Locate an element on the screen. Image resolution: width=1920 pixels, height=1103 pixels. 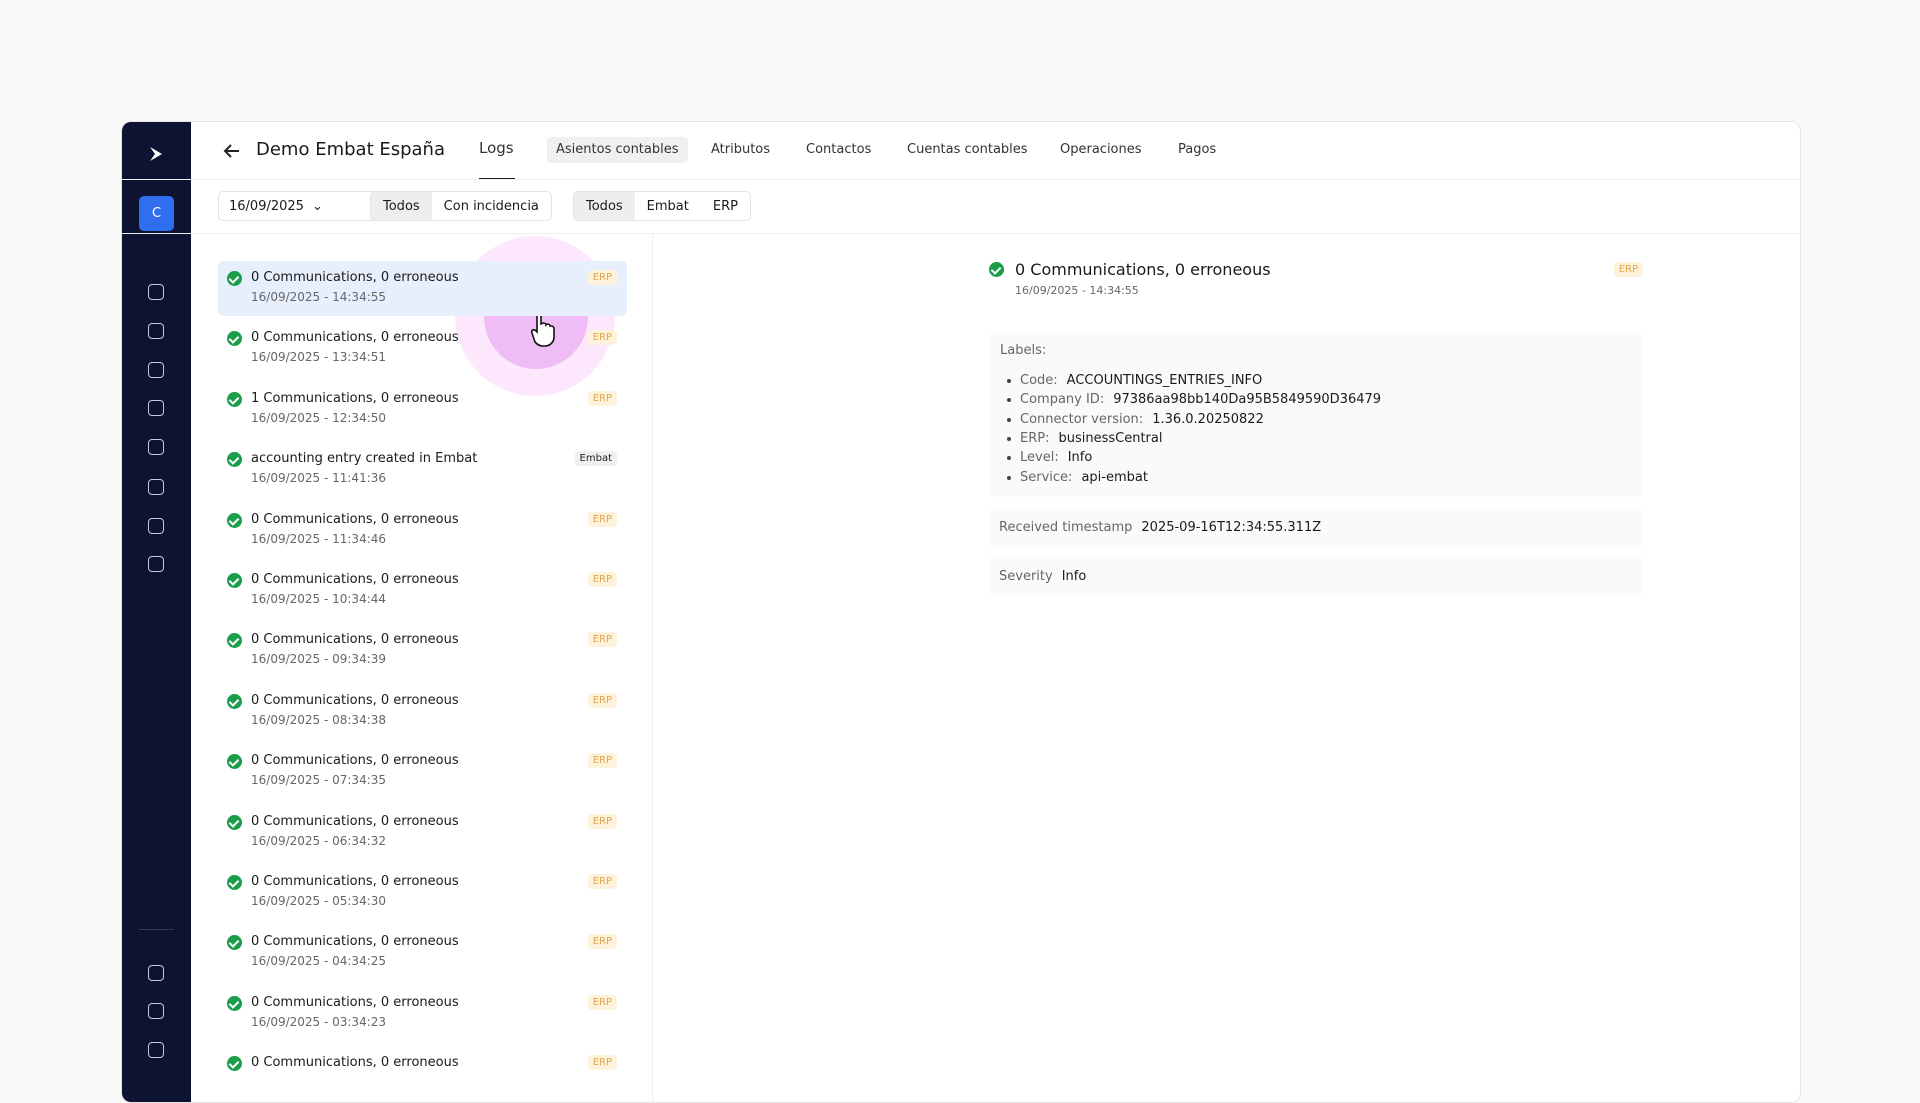
log-title: accounting entry created in Embat is located at coordinates (364, 458).